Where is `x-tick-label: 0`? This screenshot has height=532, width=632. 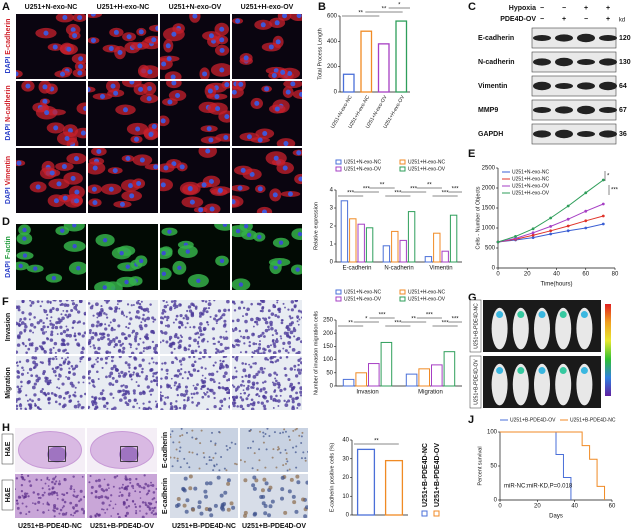 x-tick-label: 0 is located at coordinates (500, 507).